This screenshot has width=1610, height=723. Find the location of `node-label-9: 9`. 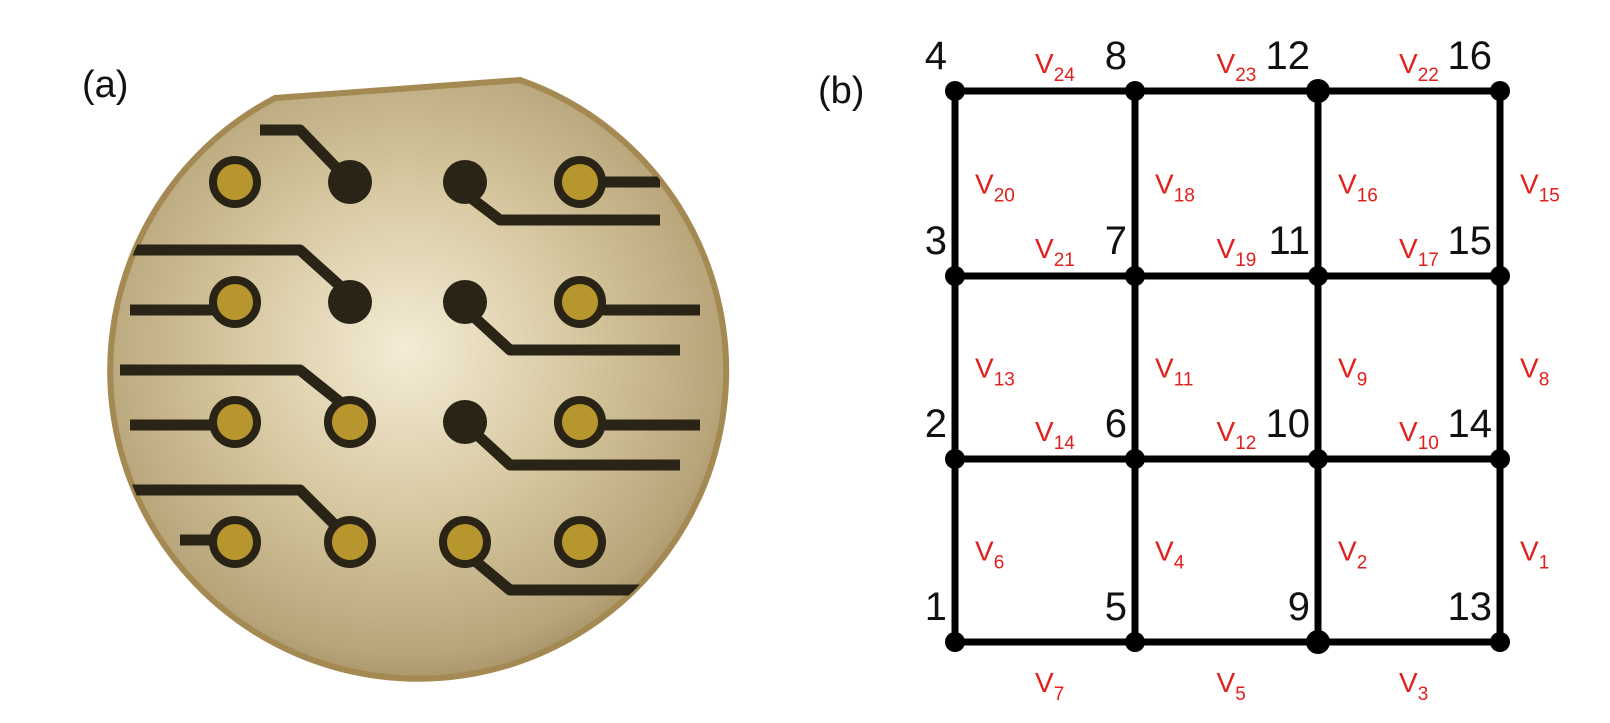

node-label-9: 9 is located at coordinates (1299, 607).